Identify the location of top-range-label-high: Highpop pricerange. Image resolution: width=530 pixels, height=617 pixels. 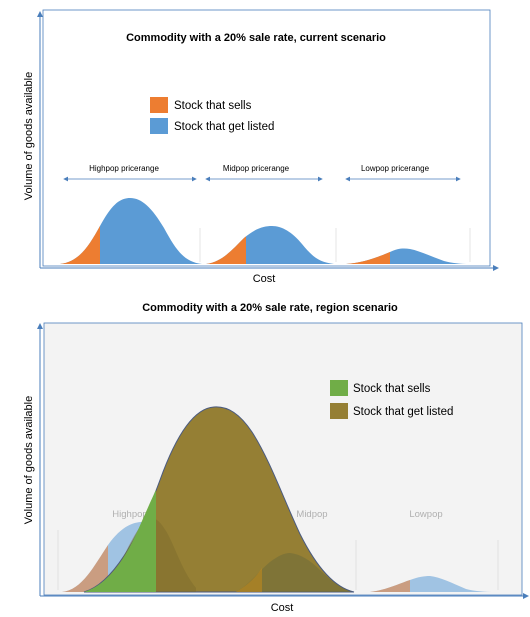
(124, 168).